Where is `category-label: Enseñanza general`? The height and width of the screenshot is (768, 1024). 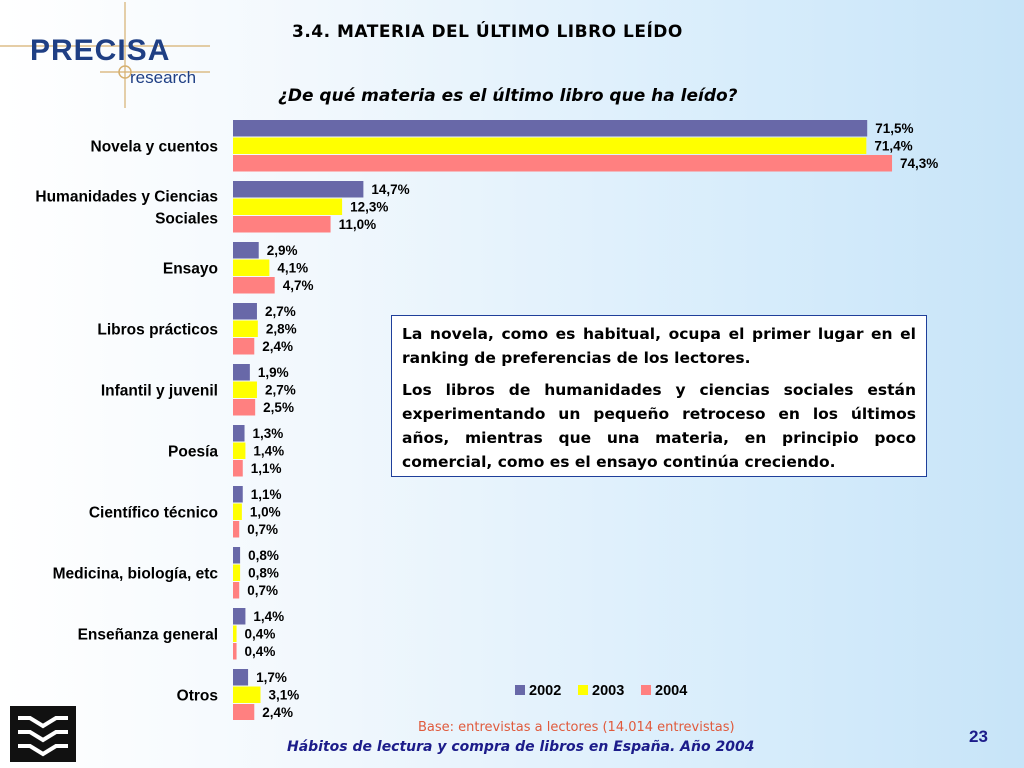 category-label: Enseñanza general is located at coordinates (148, 634).